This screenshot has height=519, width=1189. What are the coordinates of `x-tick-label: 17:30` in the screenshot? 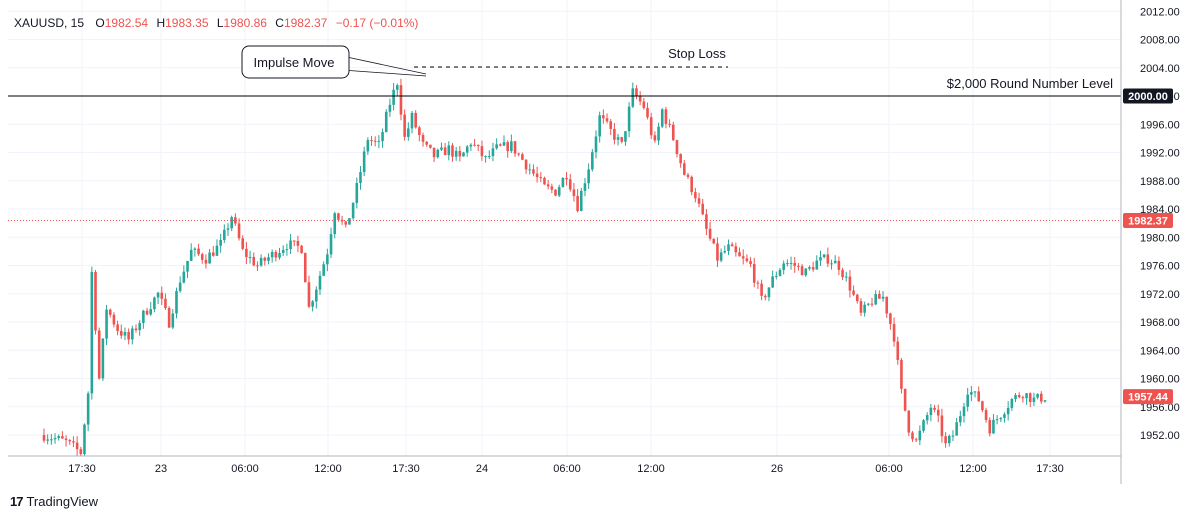 It's located at (1050, 469).